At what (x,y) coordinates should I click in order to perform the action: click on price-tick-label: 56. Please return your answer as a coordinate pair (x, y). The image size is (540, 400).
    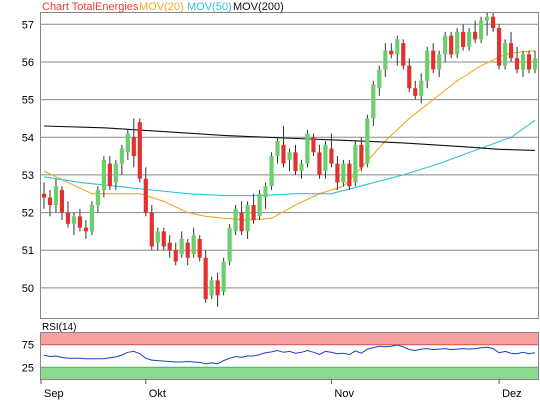
    Looking at the image, I should click on (28, 63).